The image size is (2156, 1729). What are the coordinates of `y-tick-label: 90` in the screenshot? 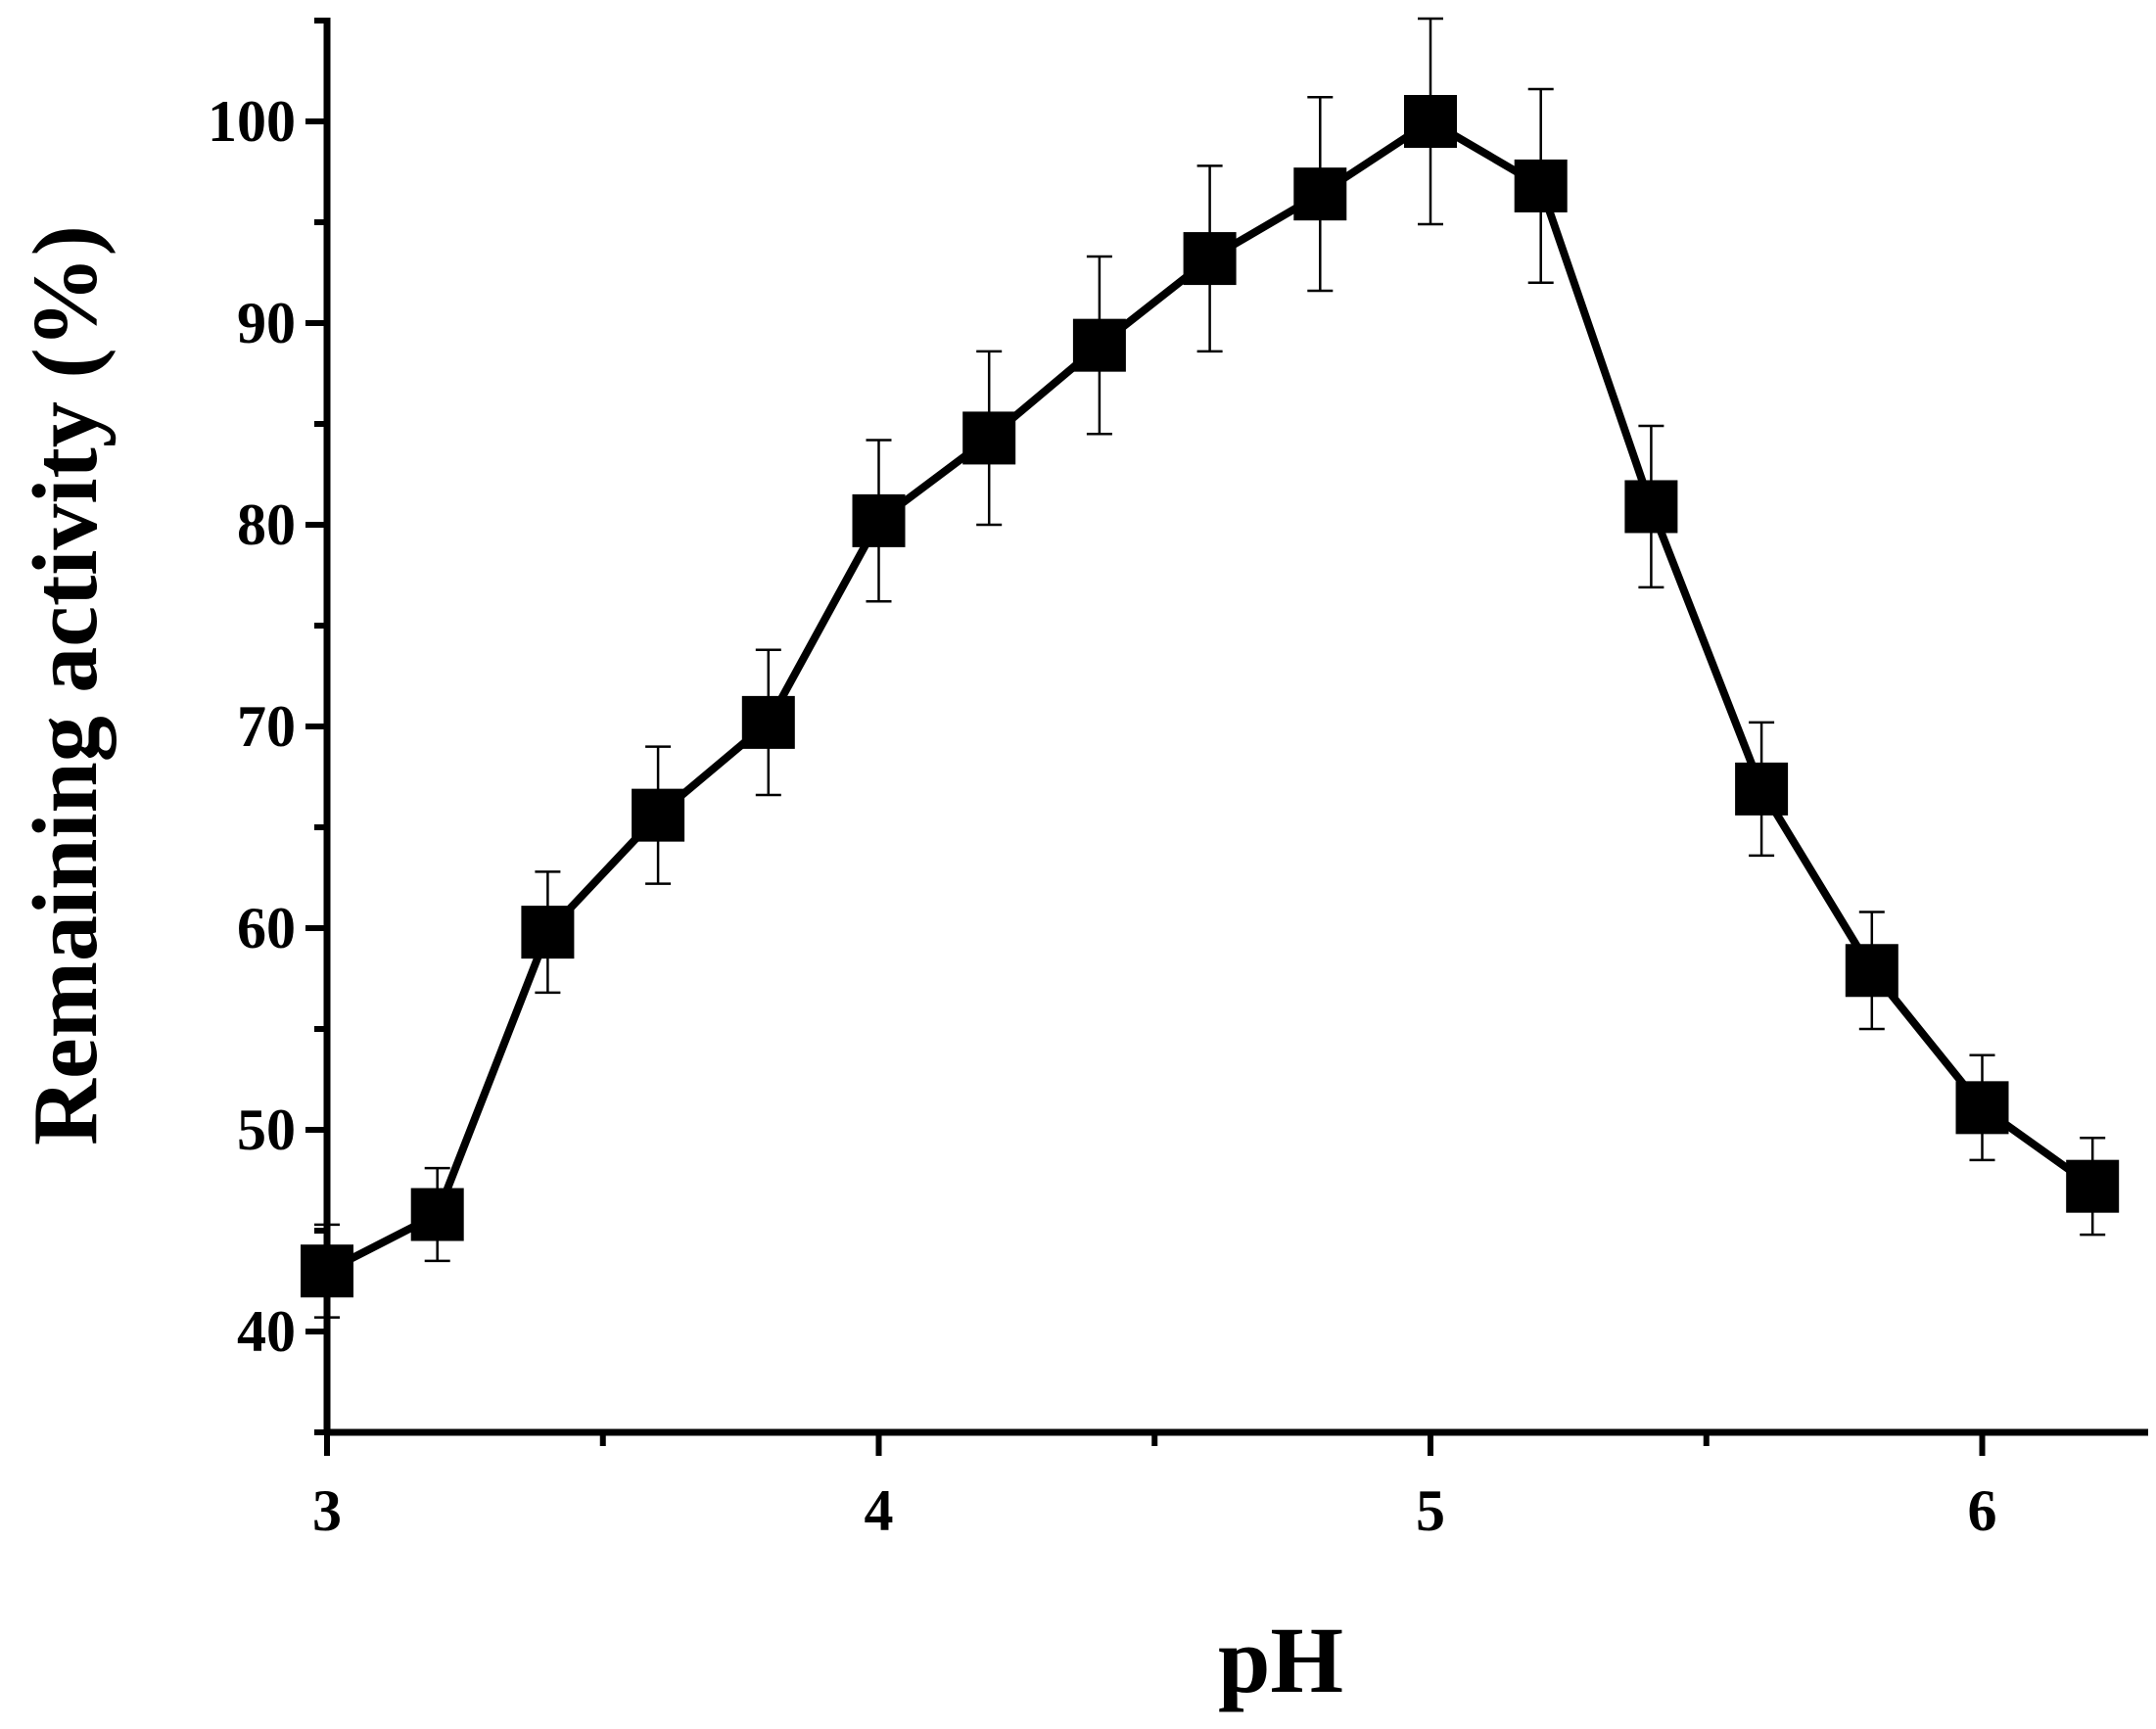 It's located at (266, 323).